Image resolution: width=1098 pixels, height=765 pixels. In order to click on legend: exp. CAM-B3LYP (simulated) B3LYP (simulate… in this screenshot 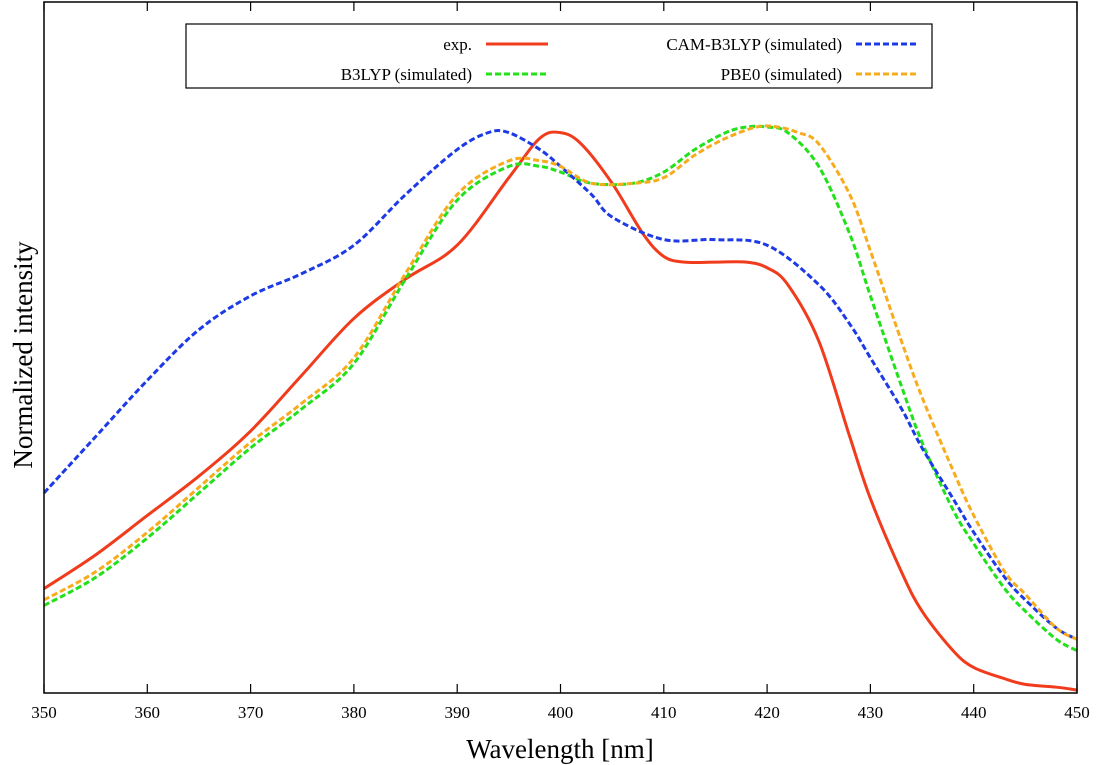, I will do `click(559, 56)`.